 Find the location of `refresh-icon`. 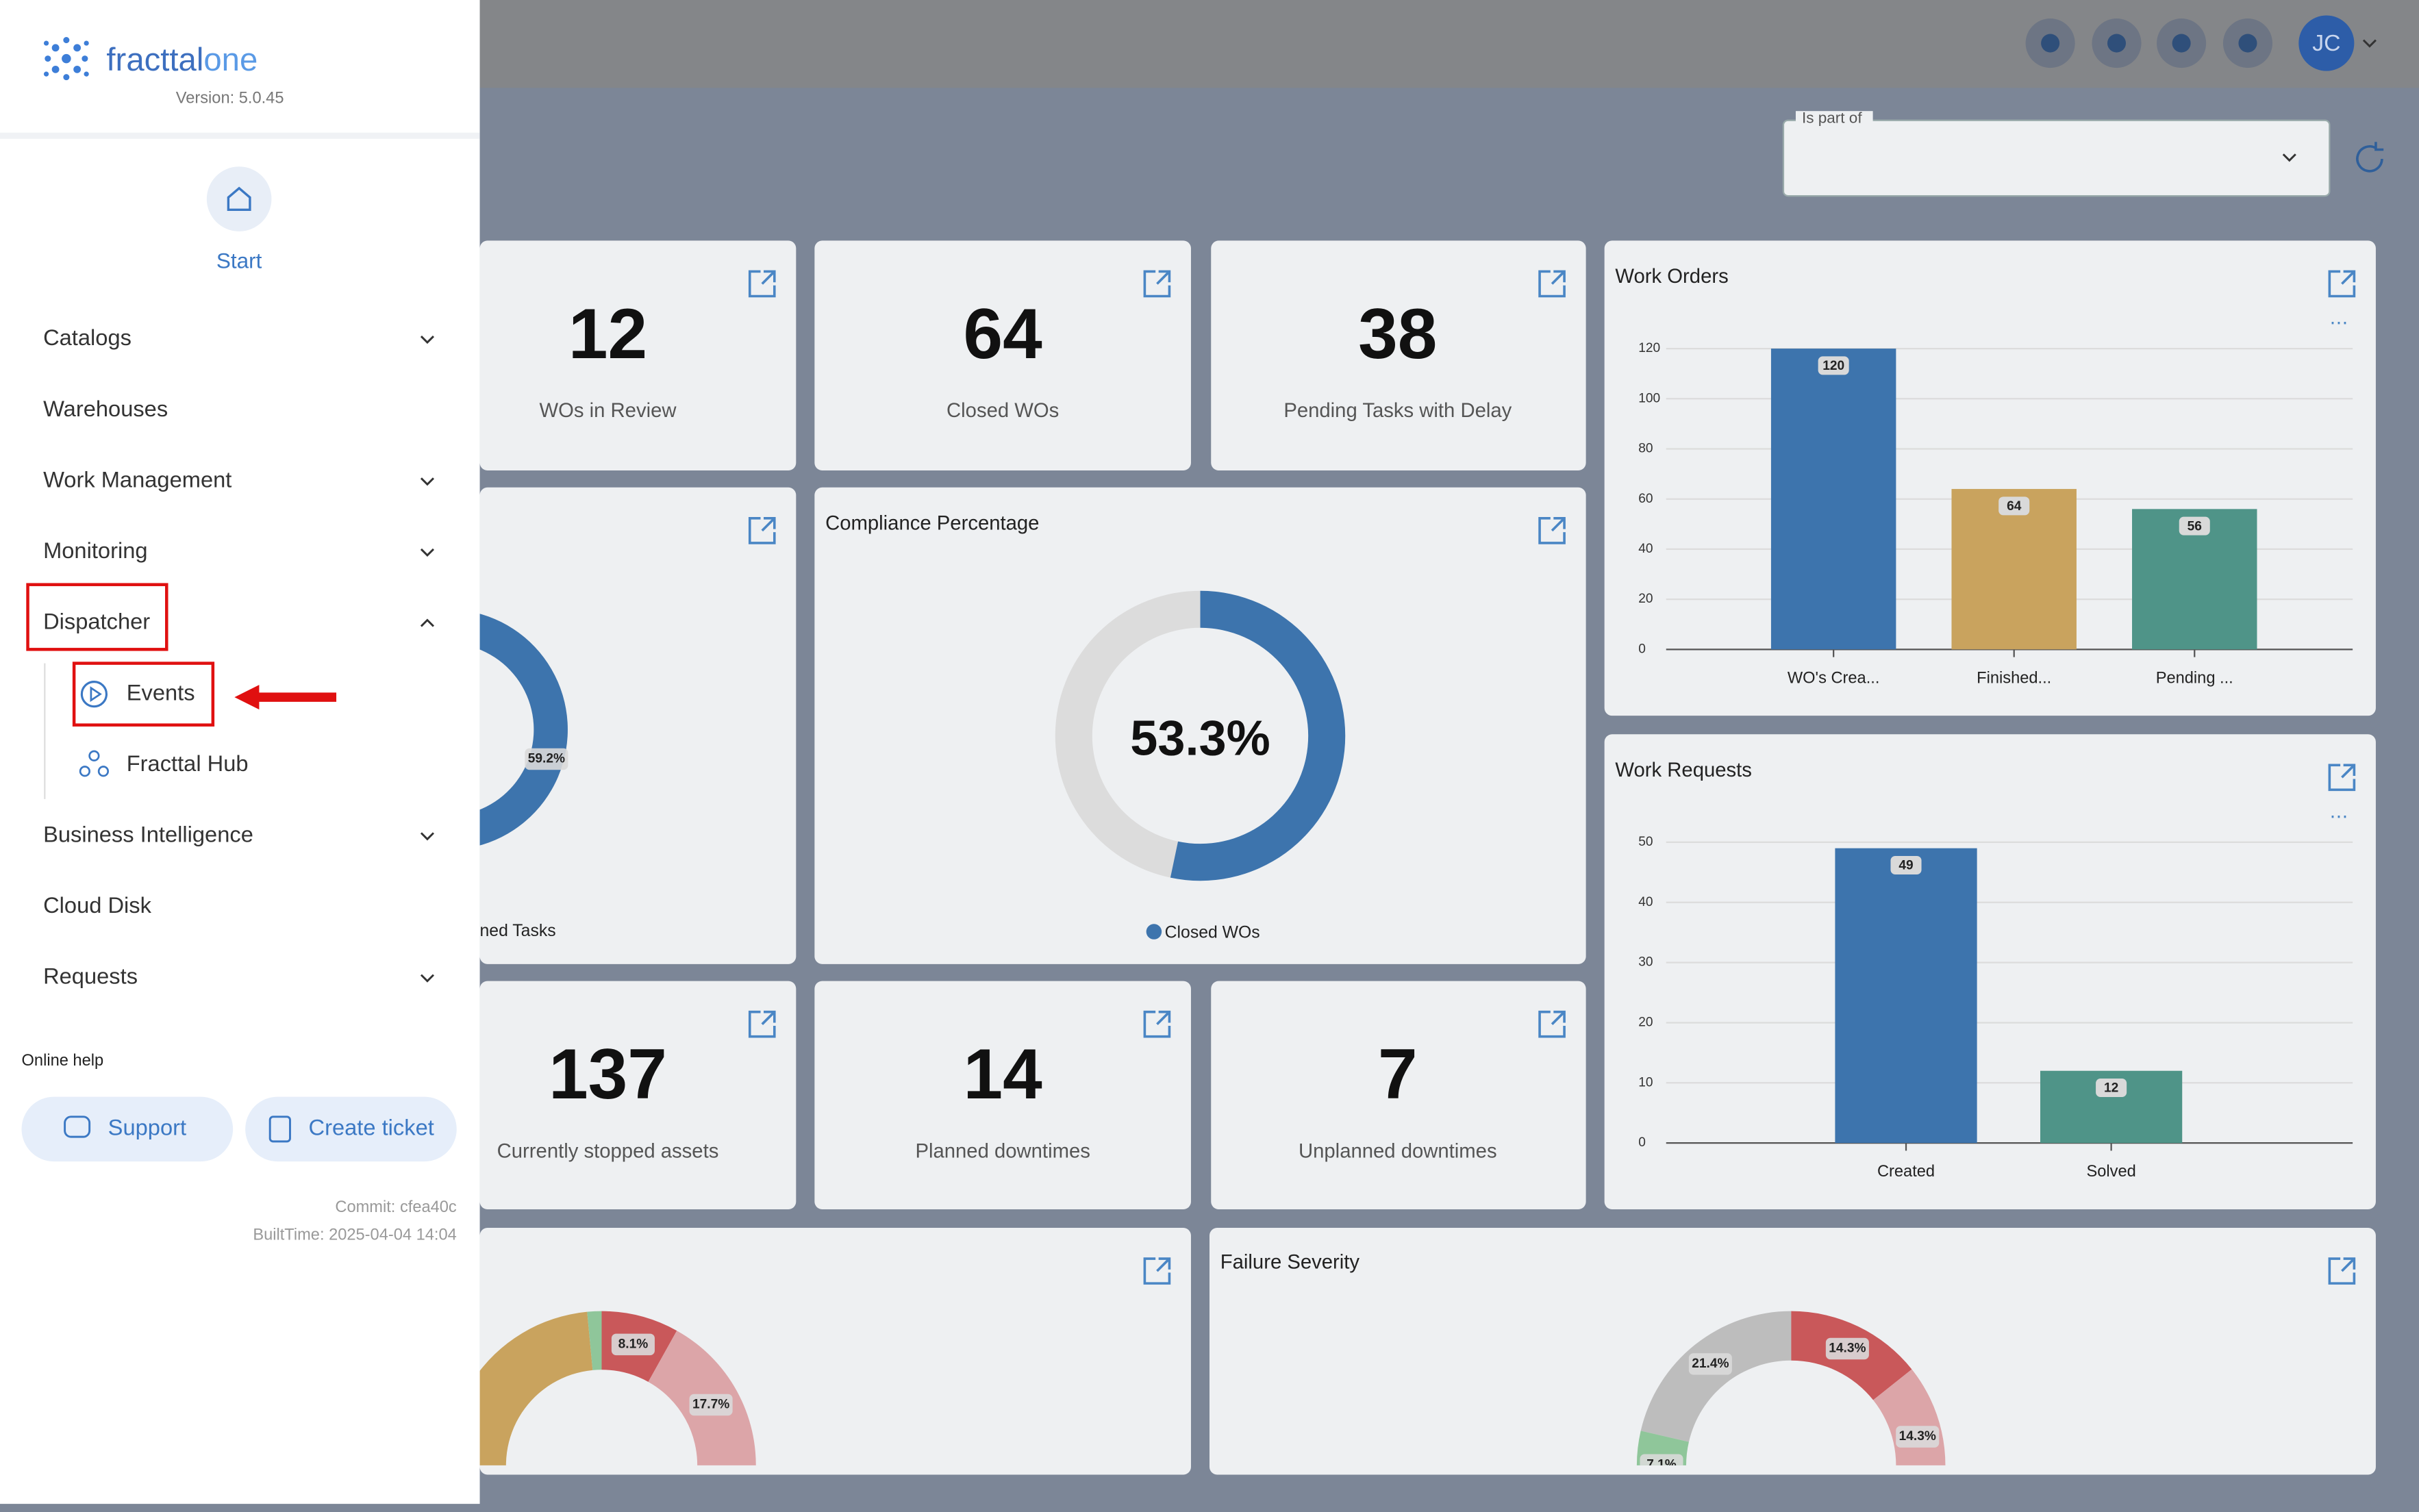

refresh-icon is located at coordinates (2370, 157).